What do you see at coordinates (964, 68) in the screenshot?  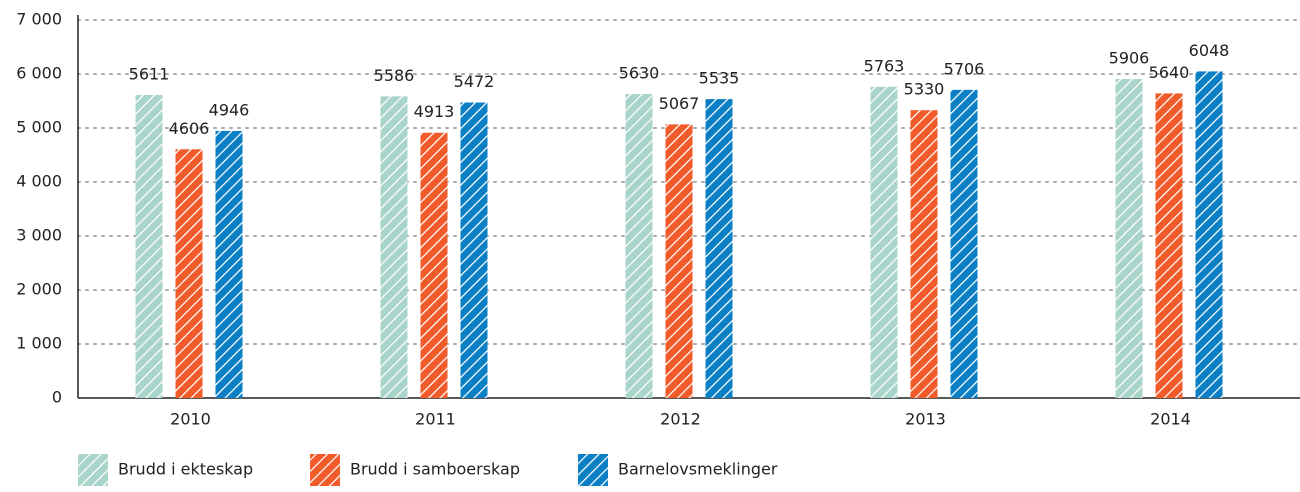 I see `value-label: 5706` at bounding box center [964, 68].